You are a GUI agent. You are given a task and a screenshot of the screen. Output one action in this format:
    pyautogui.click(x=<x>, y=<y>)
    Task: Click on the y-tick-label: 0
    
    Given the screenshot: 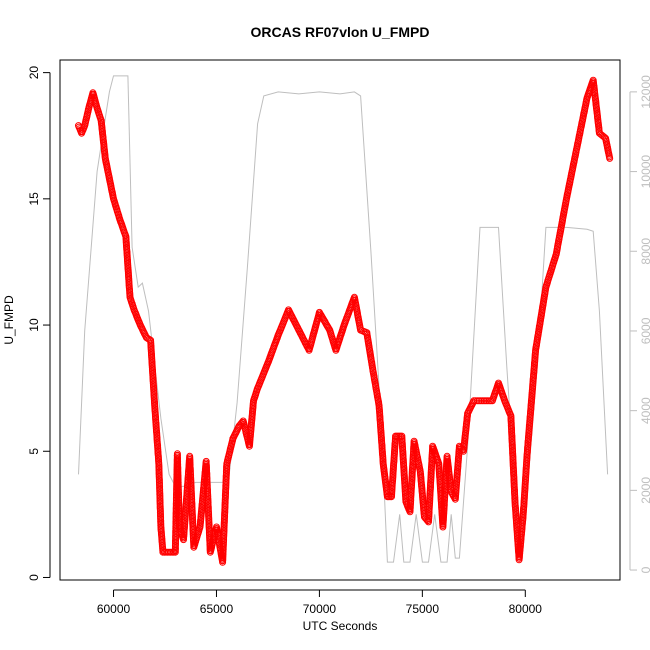 What is the action you would take?
    pyautogui.click(x=34, y=577)
    